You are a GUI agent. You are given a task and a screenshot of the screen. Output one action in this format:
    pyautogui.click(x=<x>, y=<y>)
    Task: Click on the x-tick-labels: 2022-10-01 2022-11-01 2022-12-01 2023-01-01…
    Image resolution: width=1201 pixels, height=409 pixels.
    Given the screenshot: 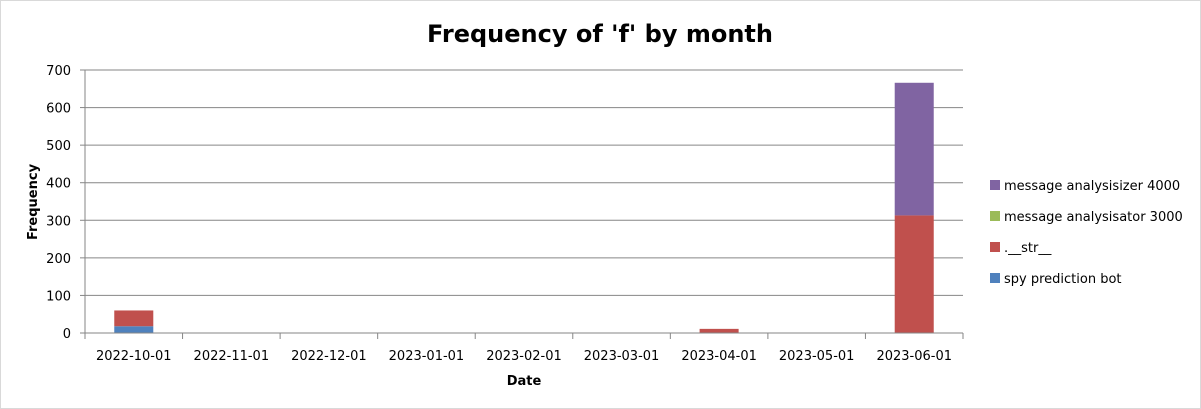 What is the action you would take?
    pyautogui.click(x=524, y=356)
    